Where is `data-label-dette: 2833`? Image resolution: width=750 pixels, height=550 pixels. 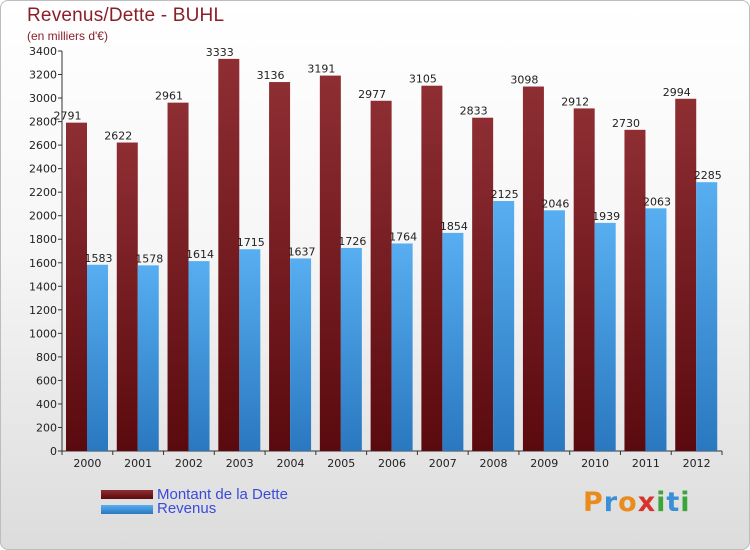
data-label-dette: 2833 is located at coordinates (474, 111).